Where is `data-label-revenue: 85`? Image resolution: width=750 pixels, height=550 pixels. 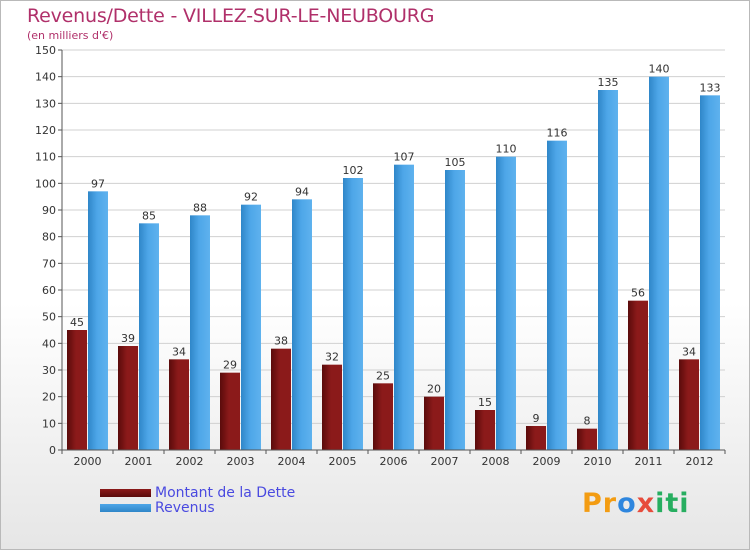
data-label-revenue: 85 is located at coordinates (149, 215).